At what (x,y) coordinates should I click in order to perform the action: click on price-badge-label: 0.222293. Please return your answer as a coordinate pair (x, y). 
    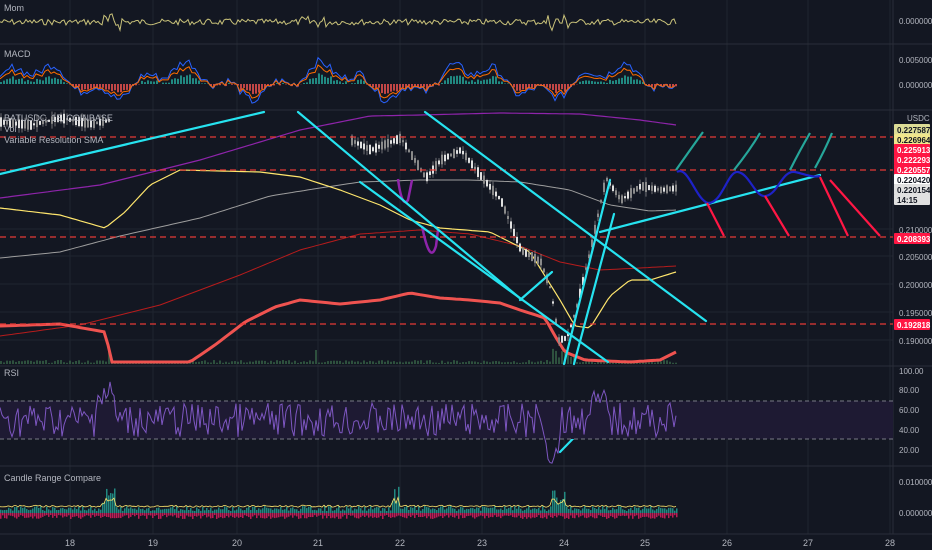
    Looking at the image, I should click on (914, 160).